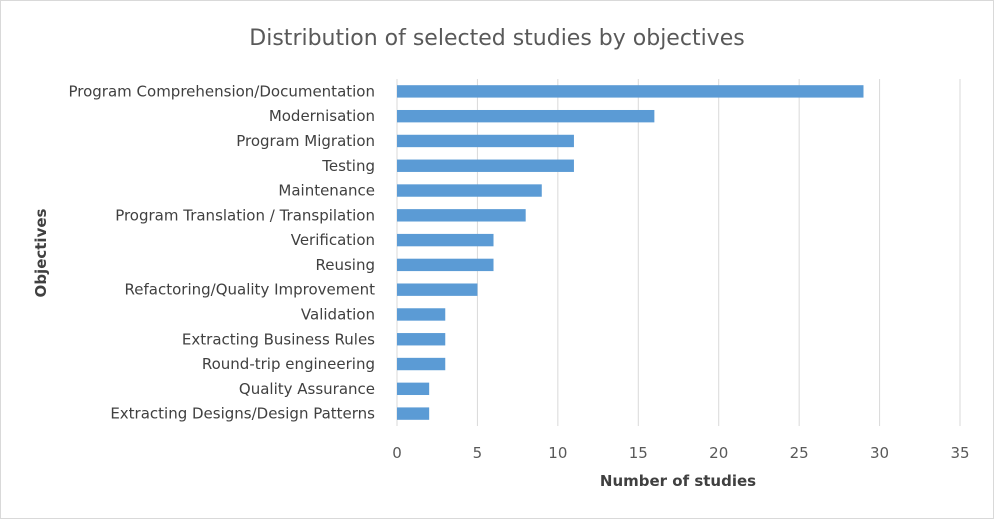 This screenshot has height=519, width=994. Describe the element at coordinates (338, 314) in the screenshot. I see `category-label: Validation` at that location.